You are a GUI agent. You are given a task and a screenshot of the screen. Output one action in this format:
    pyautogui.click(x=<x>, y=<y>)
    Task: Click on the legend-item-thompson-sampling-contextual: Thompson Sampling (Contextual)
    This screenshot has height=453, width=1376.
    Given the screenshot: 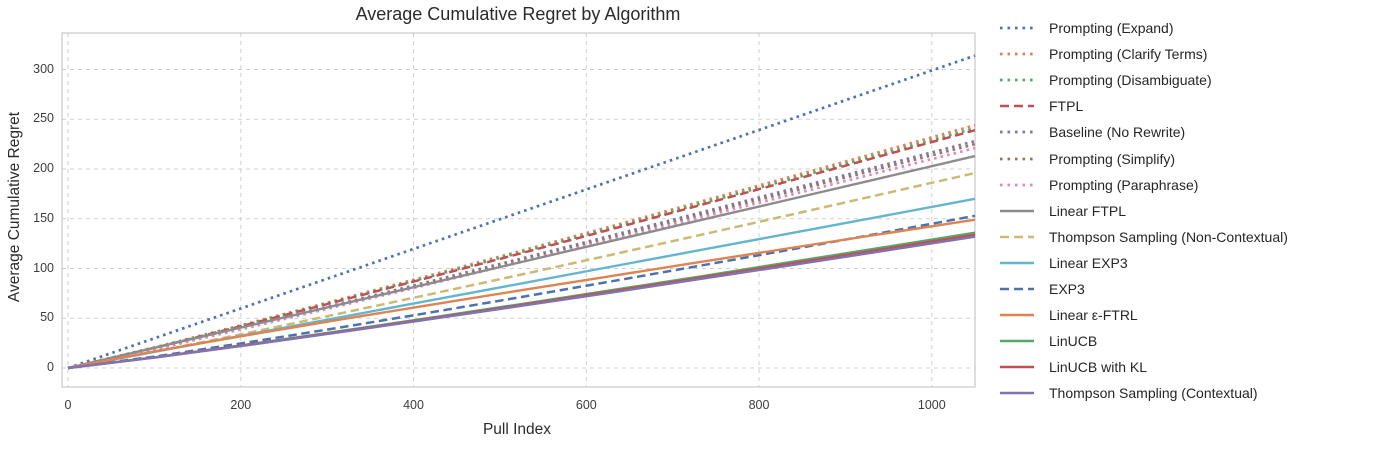 What is the action you would take?
    pyautogui.click(x=1143, y=393)
    